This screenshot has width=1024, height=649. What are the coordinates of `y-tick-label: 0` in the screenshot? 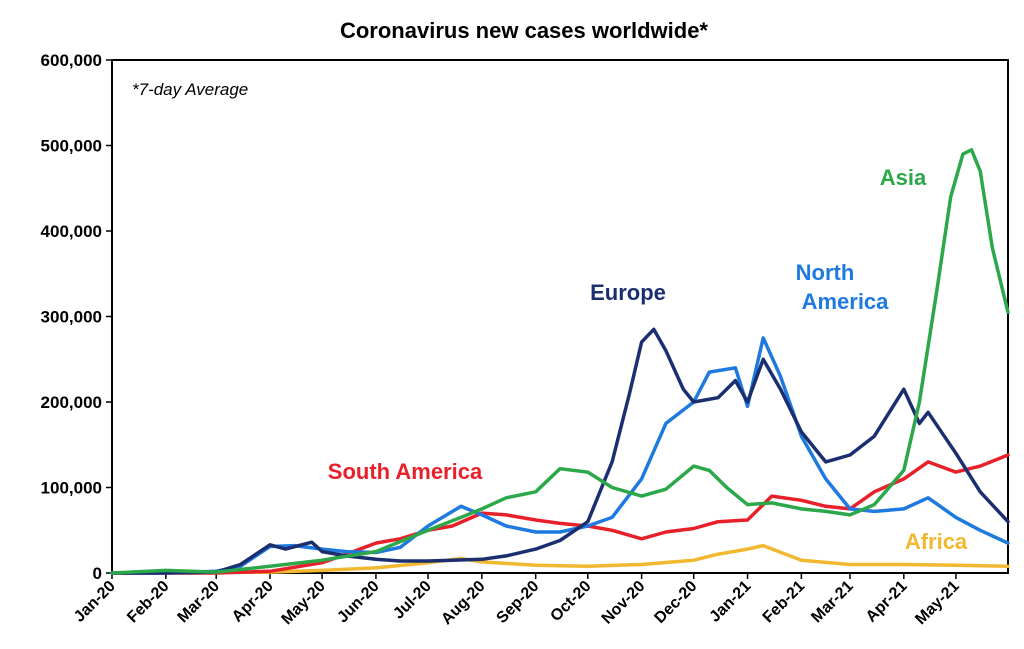 It's located at (97, 573).